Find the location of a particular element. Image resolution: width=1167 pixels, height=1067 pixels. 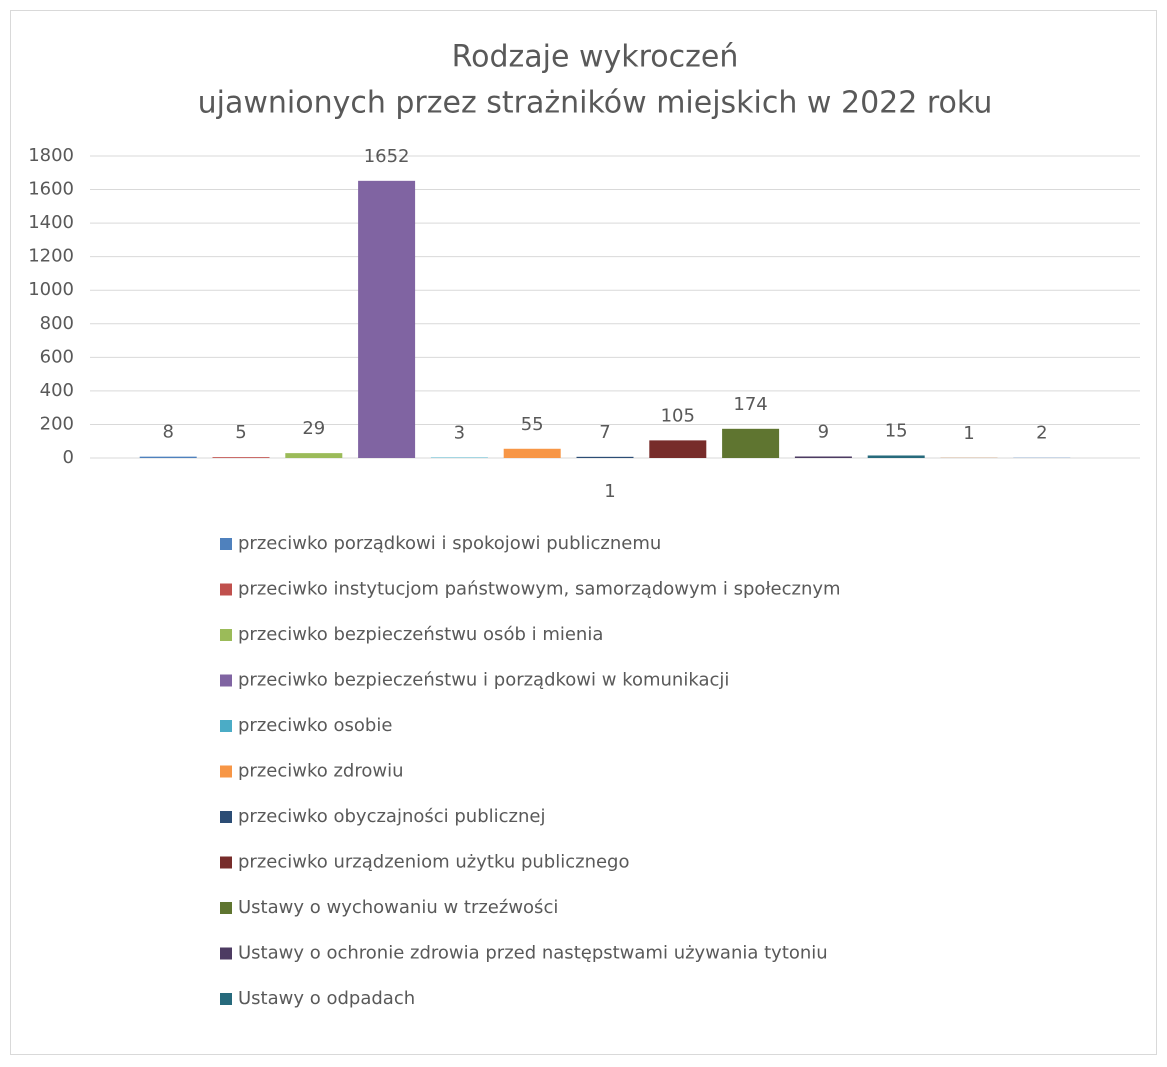

legend-label: przeciwko obyczajności publicznej is located at coordinates (391, 816).